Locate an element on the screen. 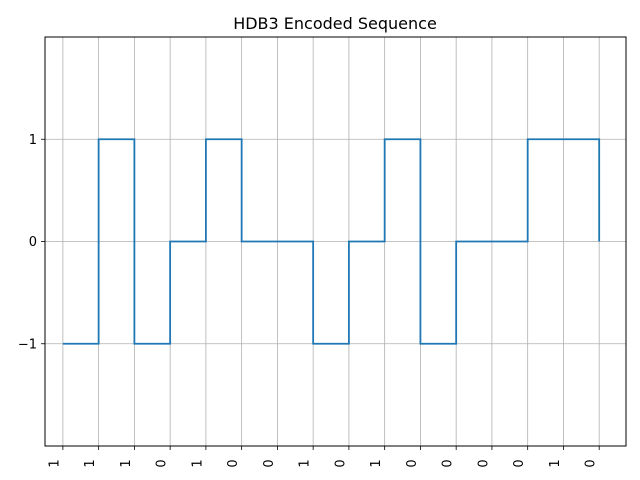 This screenshot has height=480, width=640. y-axis: −1 0 1 is located at coordinates (31, 242).